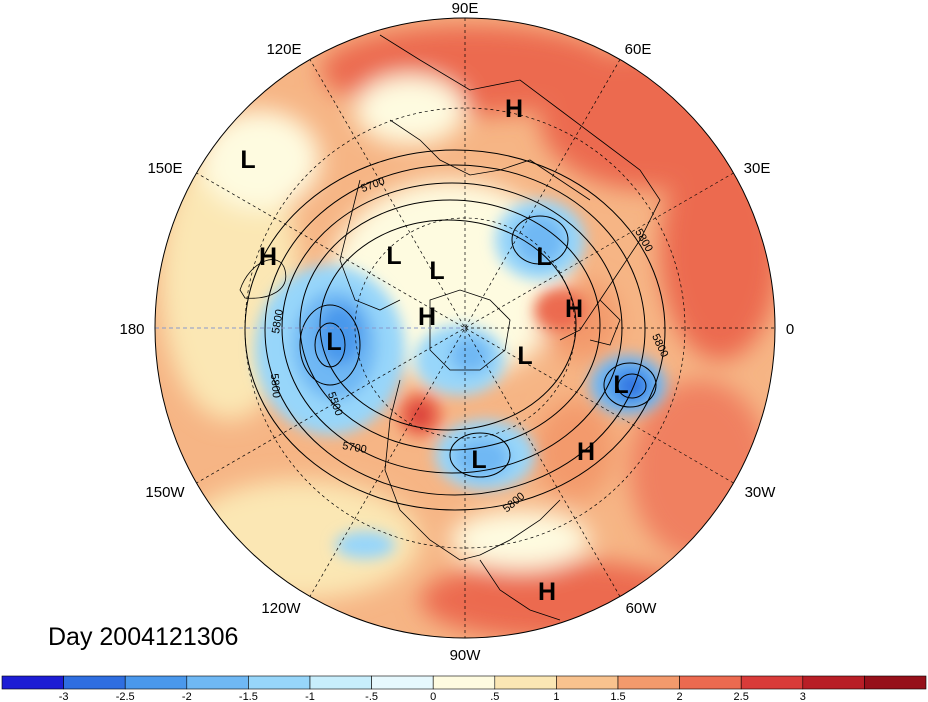 Image resolution: width=928 pixels, height=702 pixels. I want to click on colorbar-tick-label: -1.5, so click(248, 696).